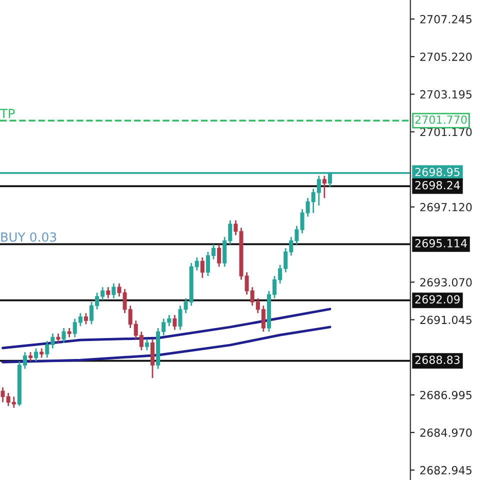  What do you see at coordinates (441, 119) in the screenshot?
I see `ref-line-label: 2701.770` at bounding box center [441, 119].